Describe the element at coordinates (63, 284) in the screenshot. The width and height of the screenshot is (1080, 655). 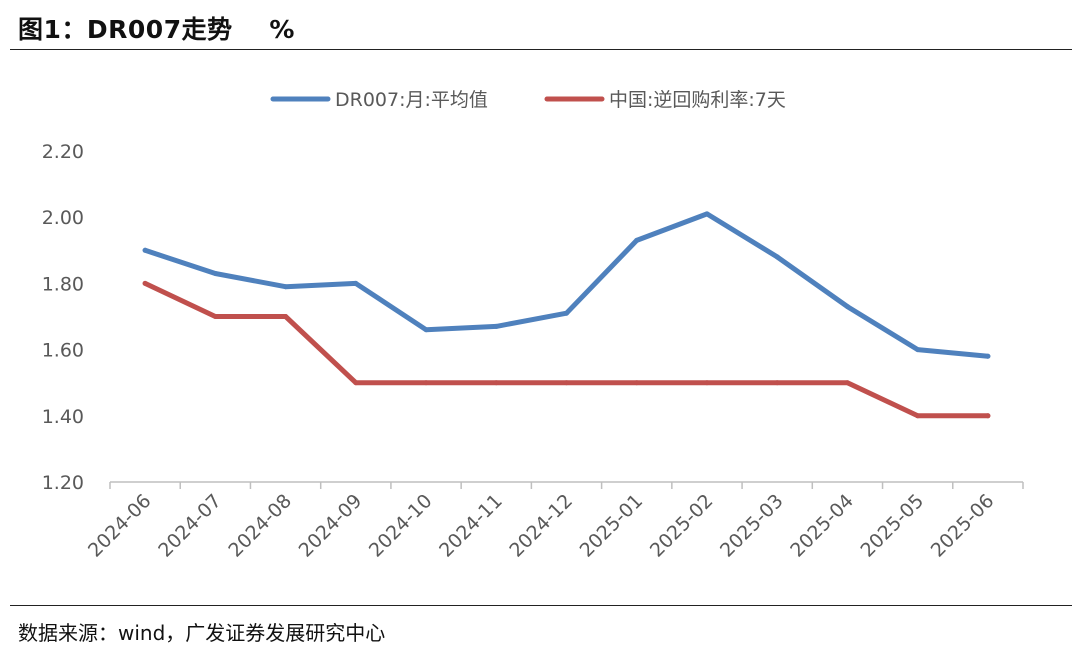
I see `y-tick-label: 1.80` at that location.